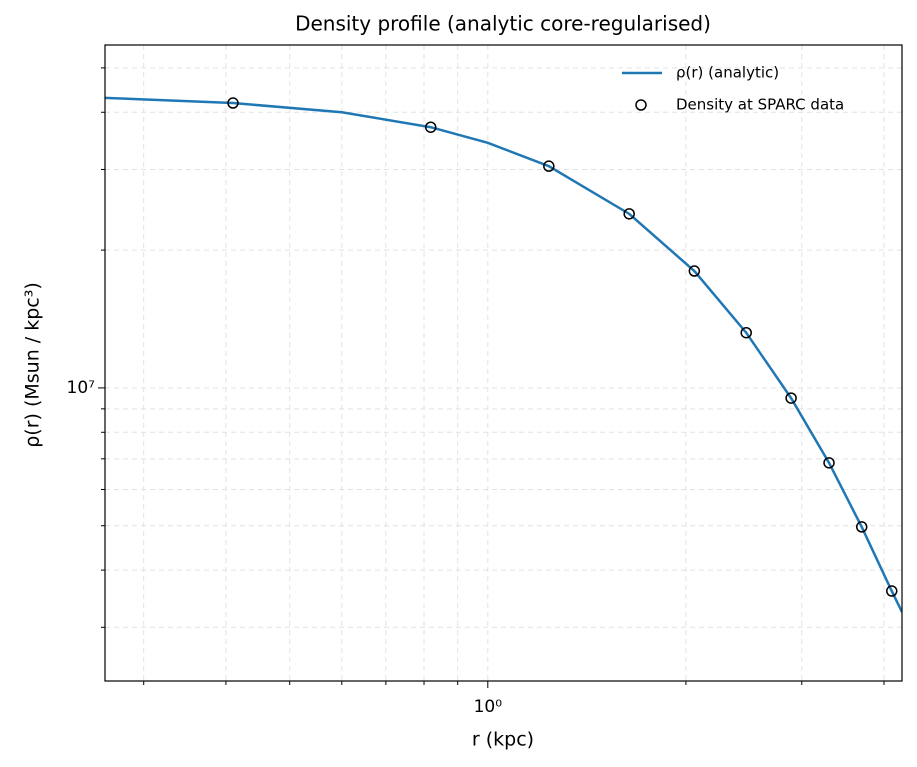  Describe the element at coordinates (641, 105) in the screenshot. I see `legend-marker` at that location.